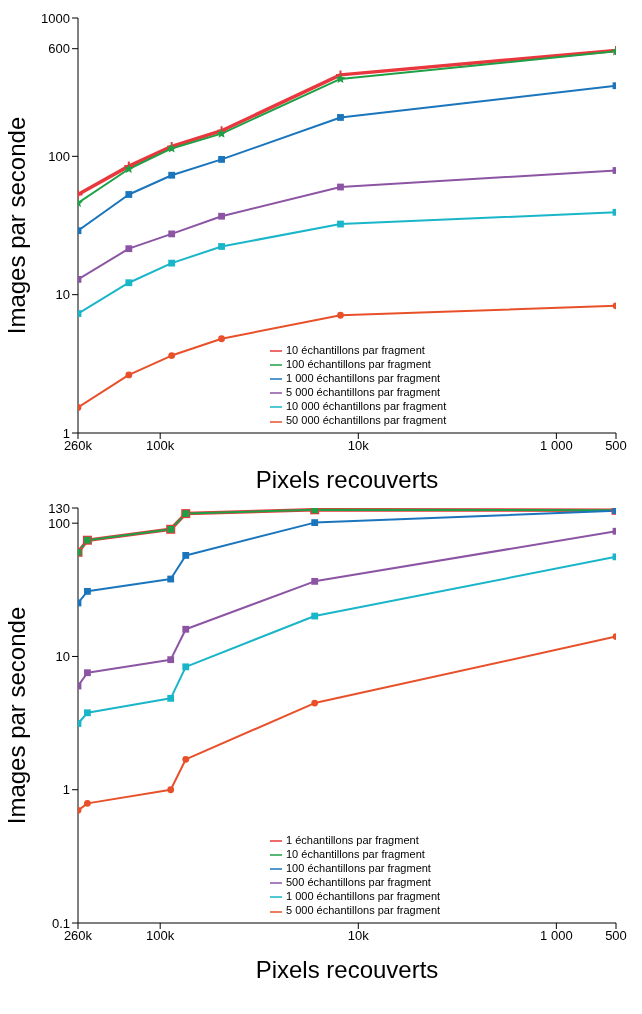  What do you see at coordinates (59, 49) in the screenshot?
I see `y-tick-label: 600` at bounding box center [59, 49].